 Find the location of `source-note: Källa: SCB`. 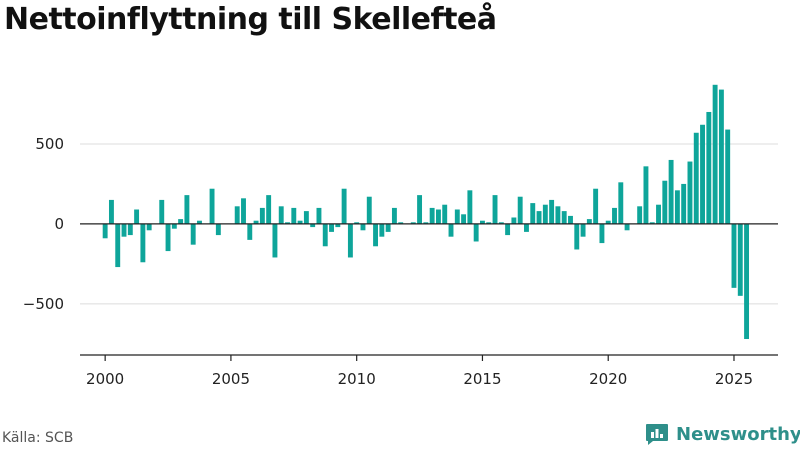

source-note: Källa: SCB is located at coordinates (38, 438).